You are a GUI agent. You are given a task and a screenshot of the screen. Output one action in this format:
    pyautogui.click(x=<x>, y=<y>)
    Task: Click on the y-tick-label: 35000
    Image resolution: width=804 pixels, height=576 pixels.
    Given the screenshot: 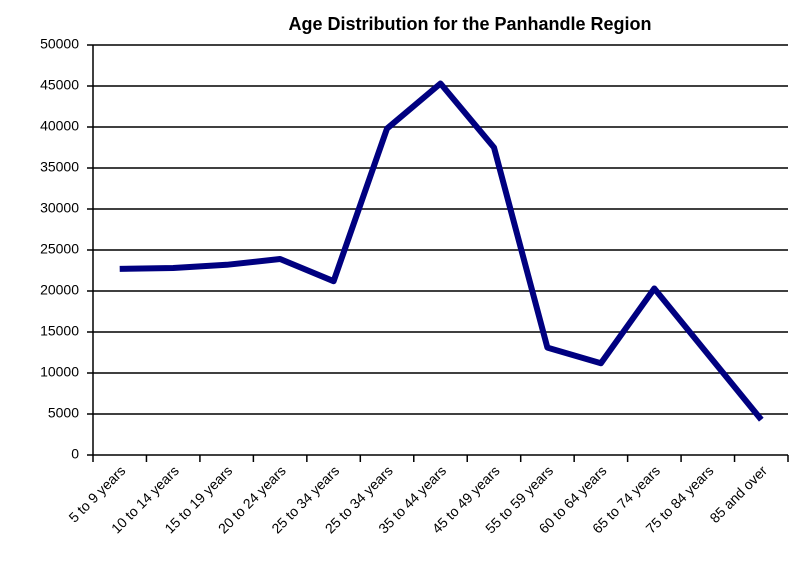 What is the action you would take?
    pyautogui.click(x=59, y=167)
    